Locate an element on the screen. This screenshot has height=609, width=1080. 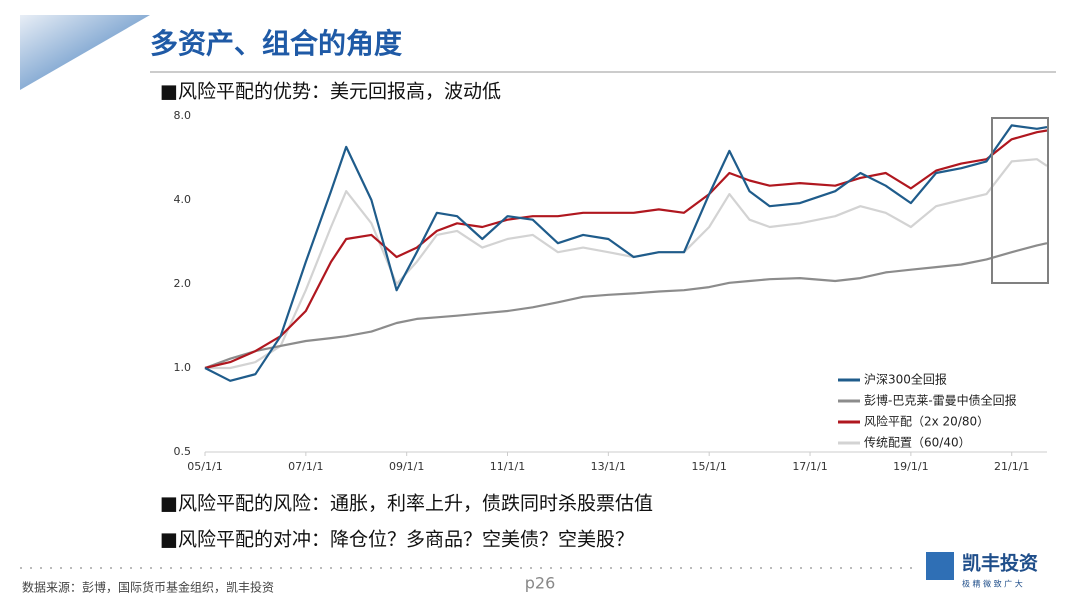
y-tick-label: 0.5 is located at coordinates (183, 451).